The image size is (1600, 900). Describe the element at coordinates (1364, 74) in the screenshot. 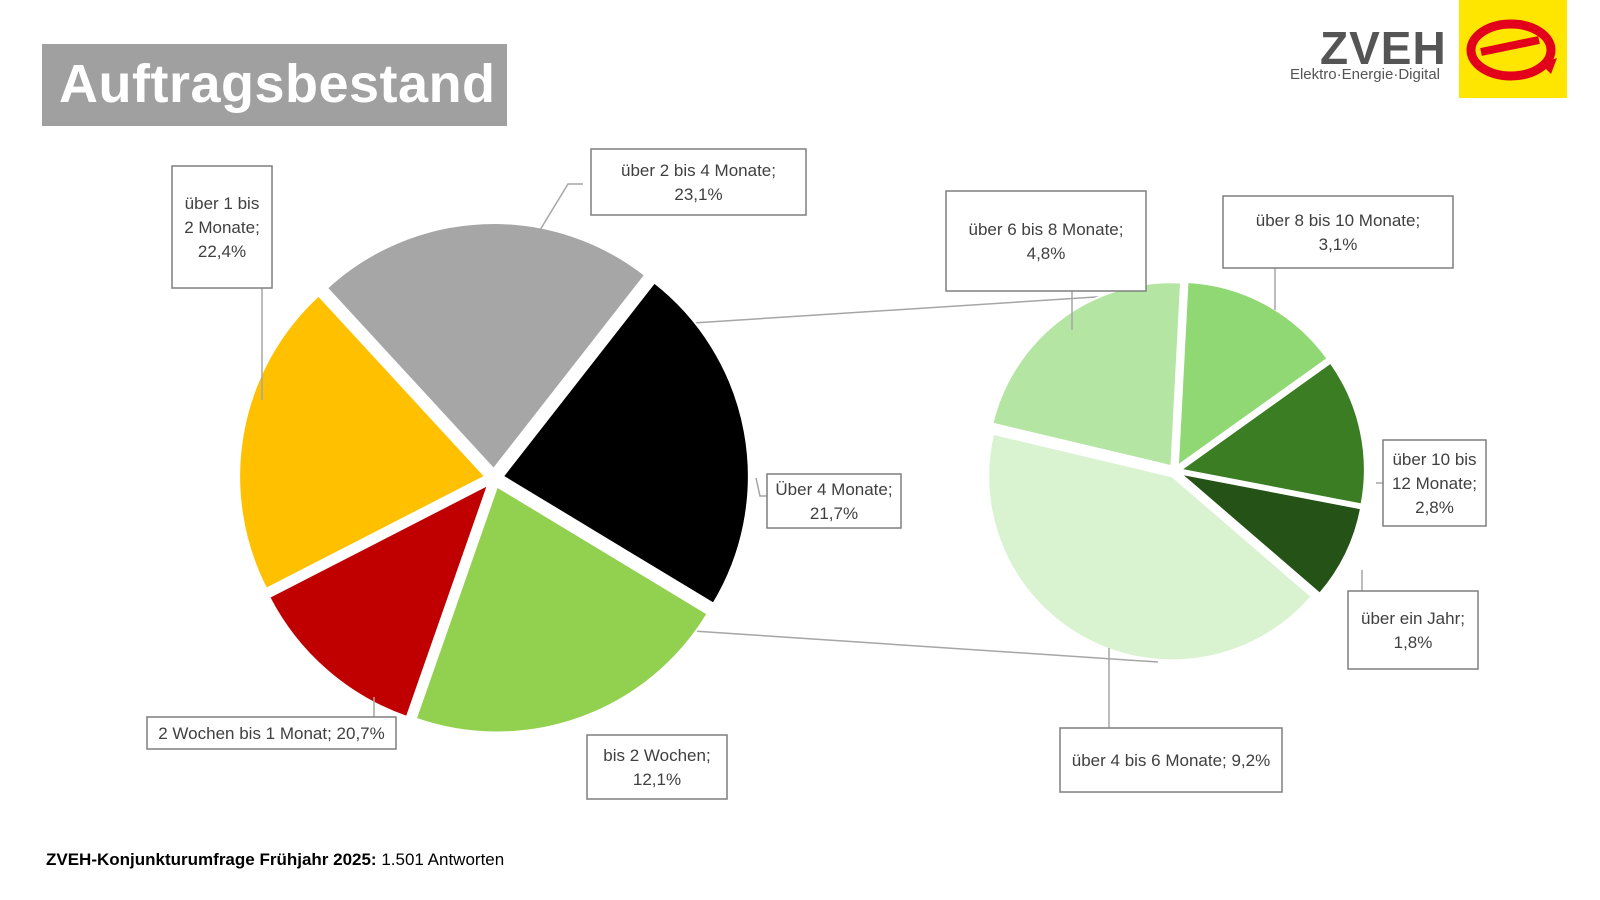

I see `logo-tagline: Elektro·Energie·Digital` at that location.